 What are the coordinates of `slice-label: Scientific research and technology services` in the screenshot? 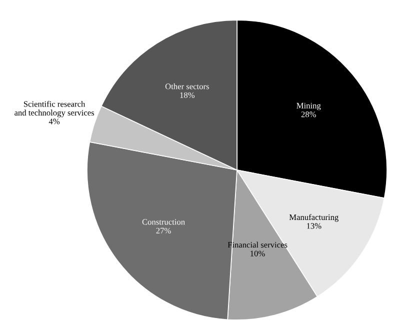 It's located at (54, 109).